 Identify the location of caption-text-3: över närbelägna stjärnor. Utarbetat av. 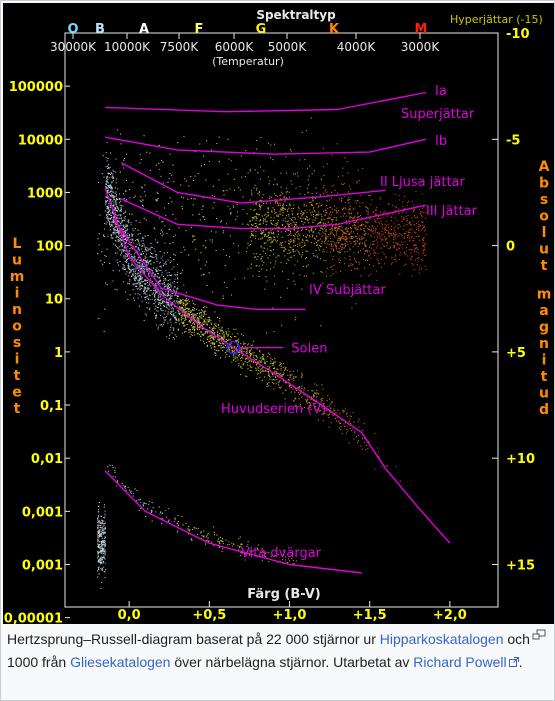
(292, 662).